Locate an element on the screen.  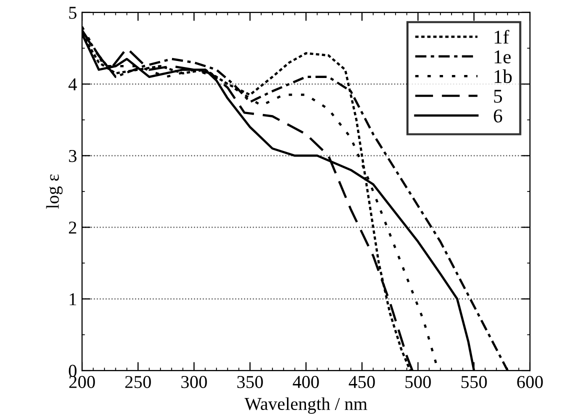
y-tick-label: 1 is located at coordinates (73, 299).